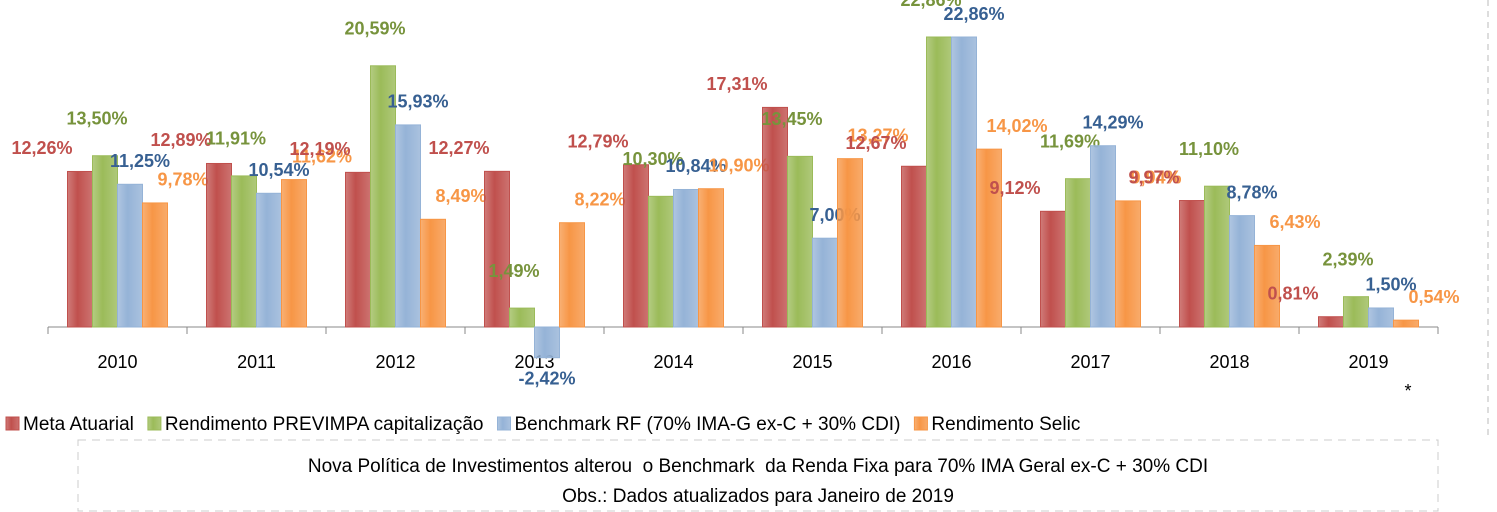 This screenshot has width=1497, height=512. I want to click on data-label: 11,91%, so click(236, 139).